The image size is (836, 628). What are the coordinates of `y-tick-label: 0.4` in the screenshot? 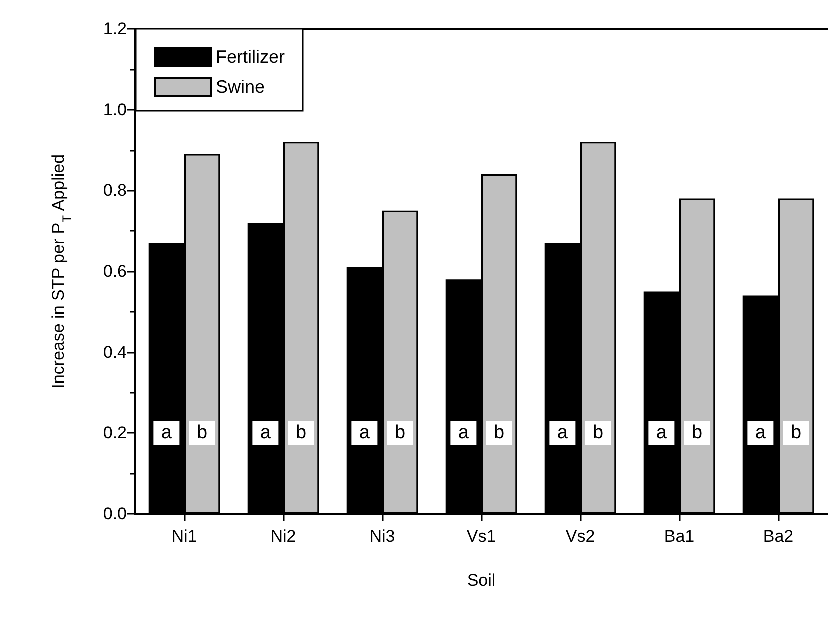 It's located at (115, 352).